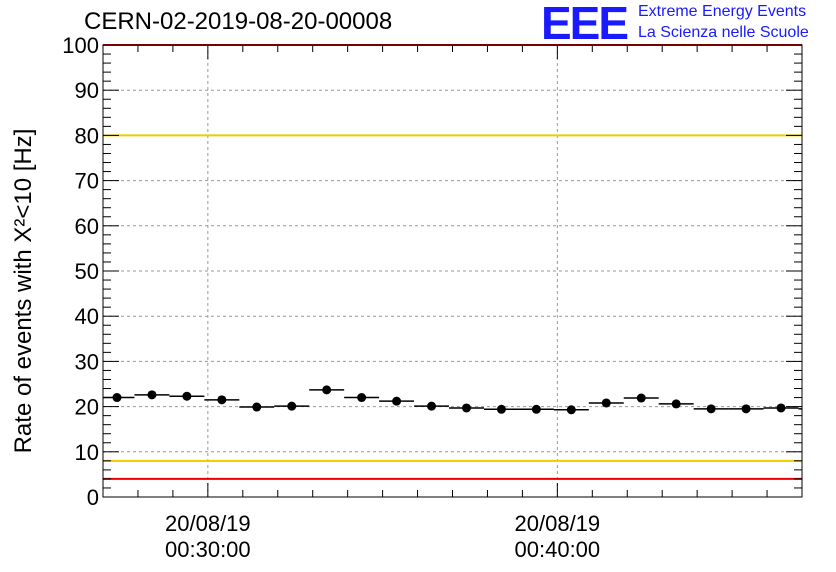  What do you see at coordinates (87, 316) in the screenshot?
I see `y-tick-label: 40` at bounding box center [87, 316].